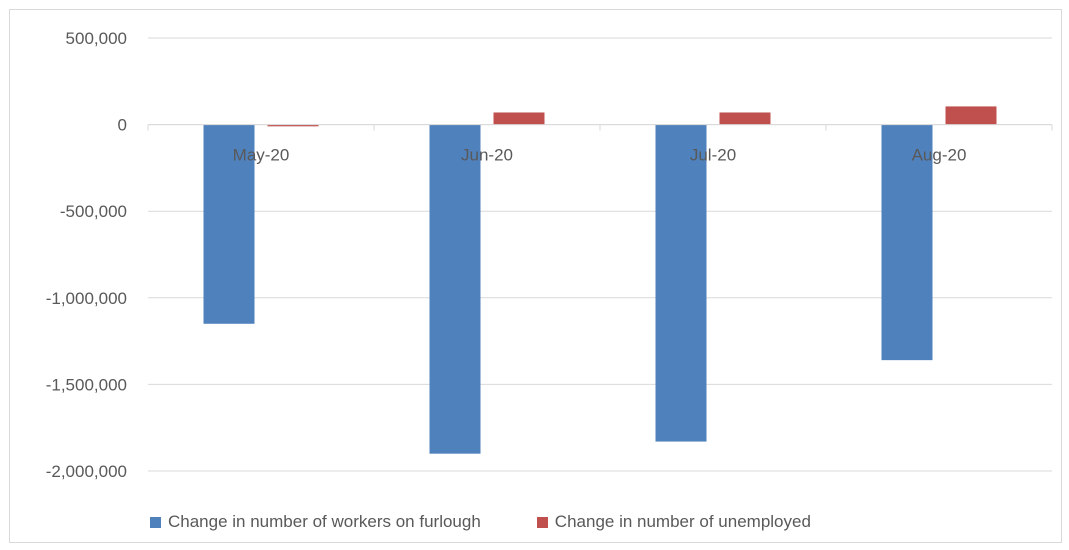 Image resolution: width=1069 pixels, height=550 pixels. I want to click on y-tick-label: -1,000,000, so click(86, 298).